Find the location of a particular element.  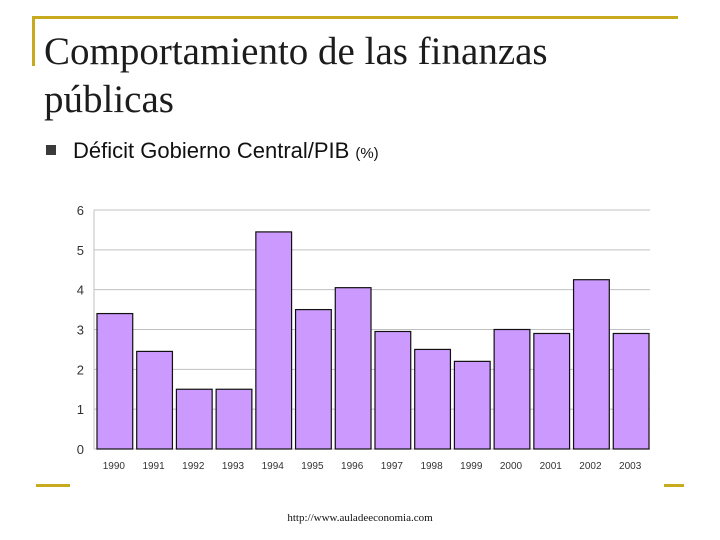

x-tick-label: 2003 is located at coordinates (630, 466).